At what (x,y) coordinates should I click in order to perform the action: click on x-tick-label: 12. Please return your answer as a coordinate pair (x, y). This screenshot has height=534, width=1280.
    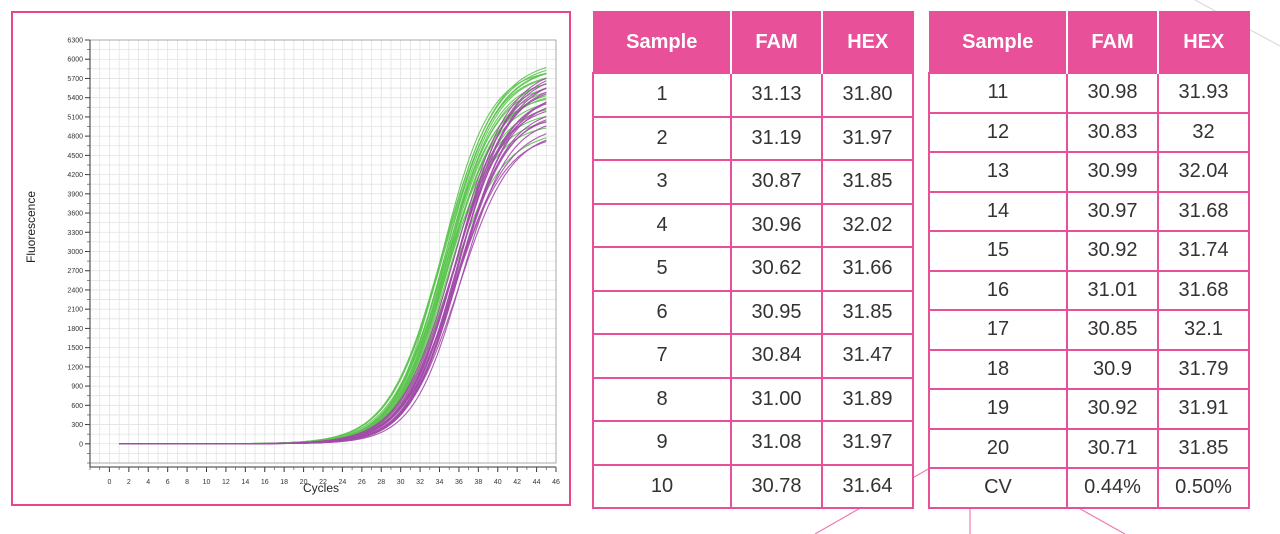
    Looking at the image, I should click on (226, 482).